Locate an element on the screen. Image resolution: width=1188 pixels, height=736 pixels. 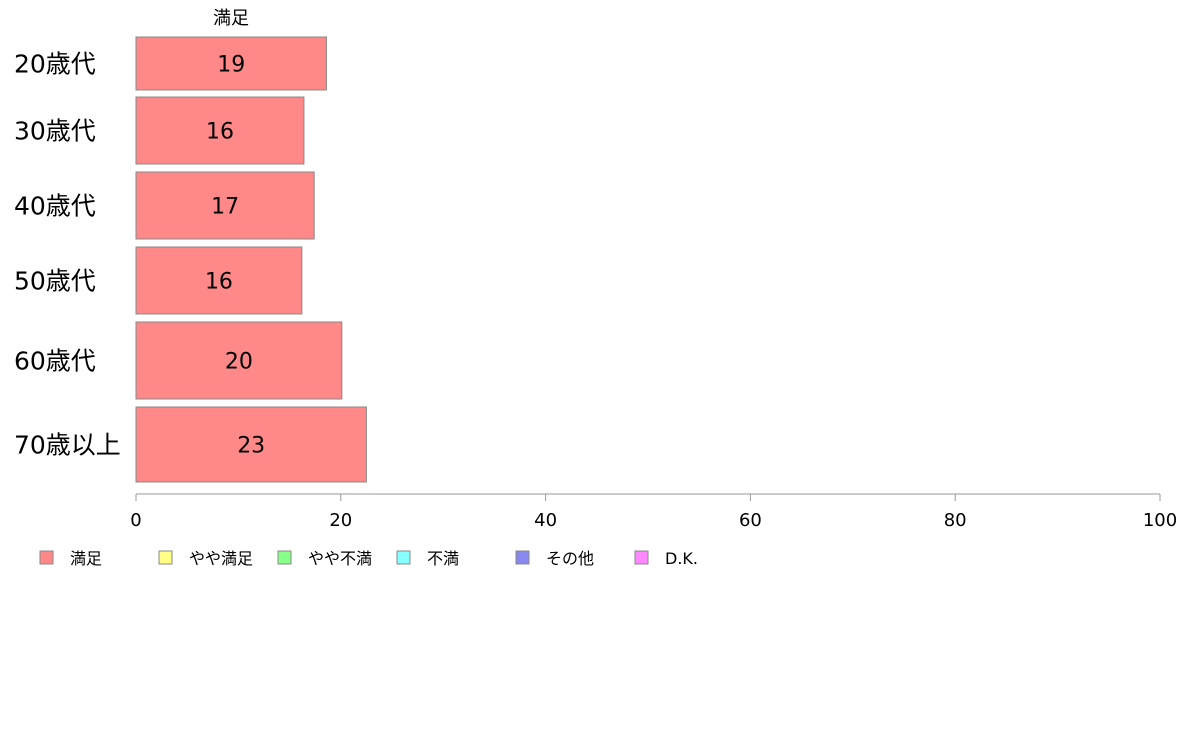
category-labels: 20歳代 30歳代 40歳代 50歳代 60歳代 70歳以上 is located at coordinates (67, 255).